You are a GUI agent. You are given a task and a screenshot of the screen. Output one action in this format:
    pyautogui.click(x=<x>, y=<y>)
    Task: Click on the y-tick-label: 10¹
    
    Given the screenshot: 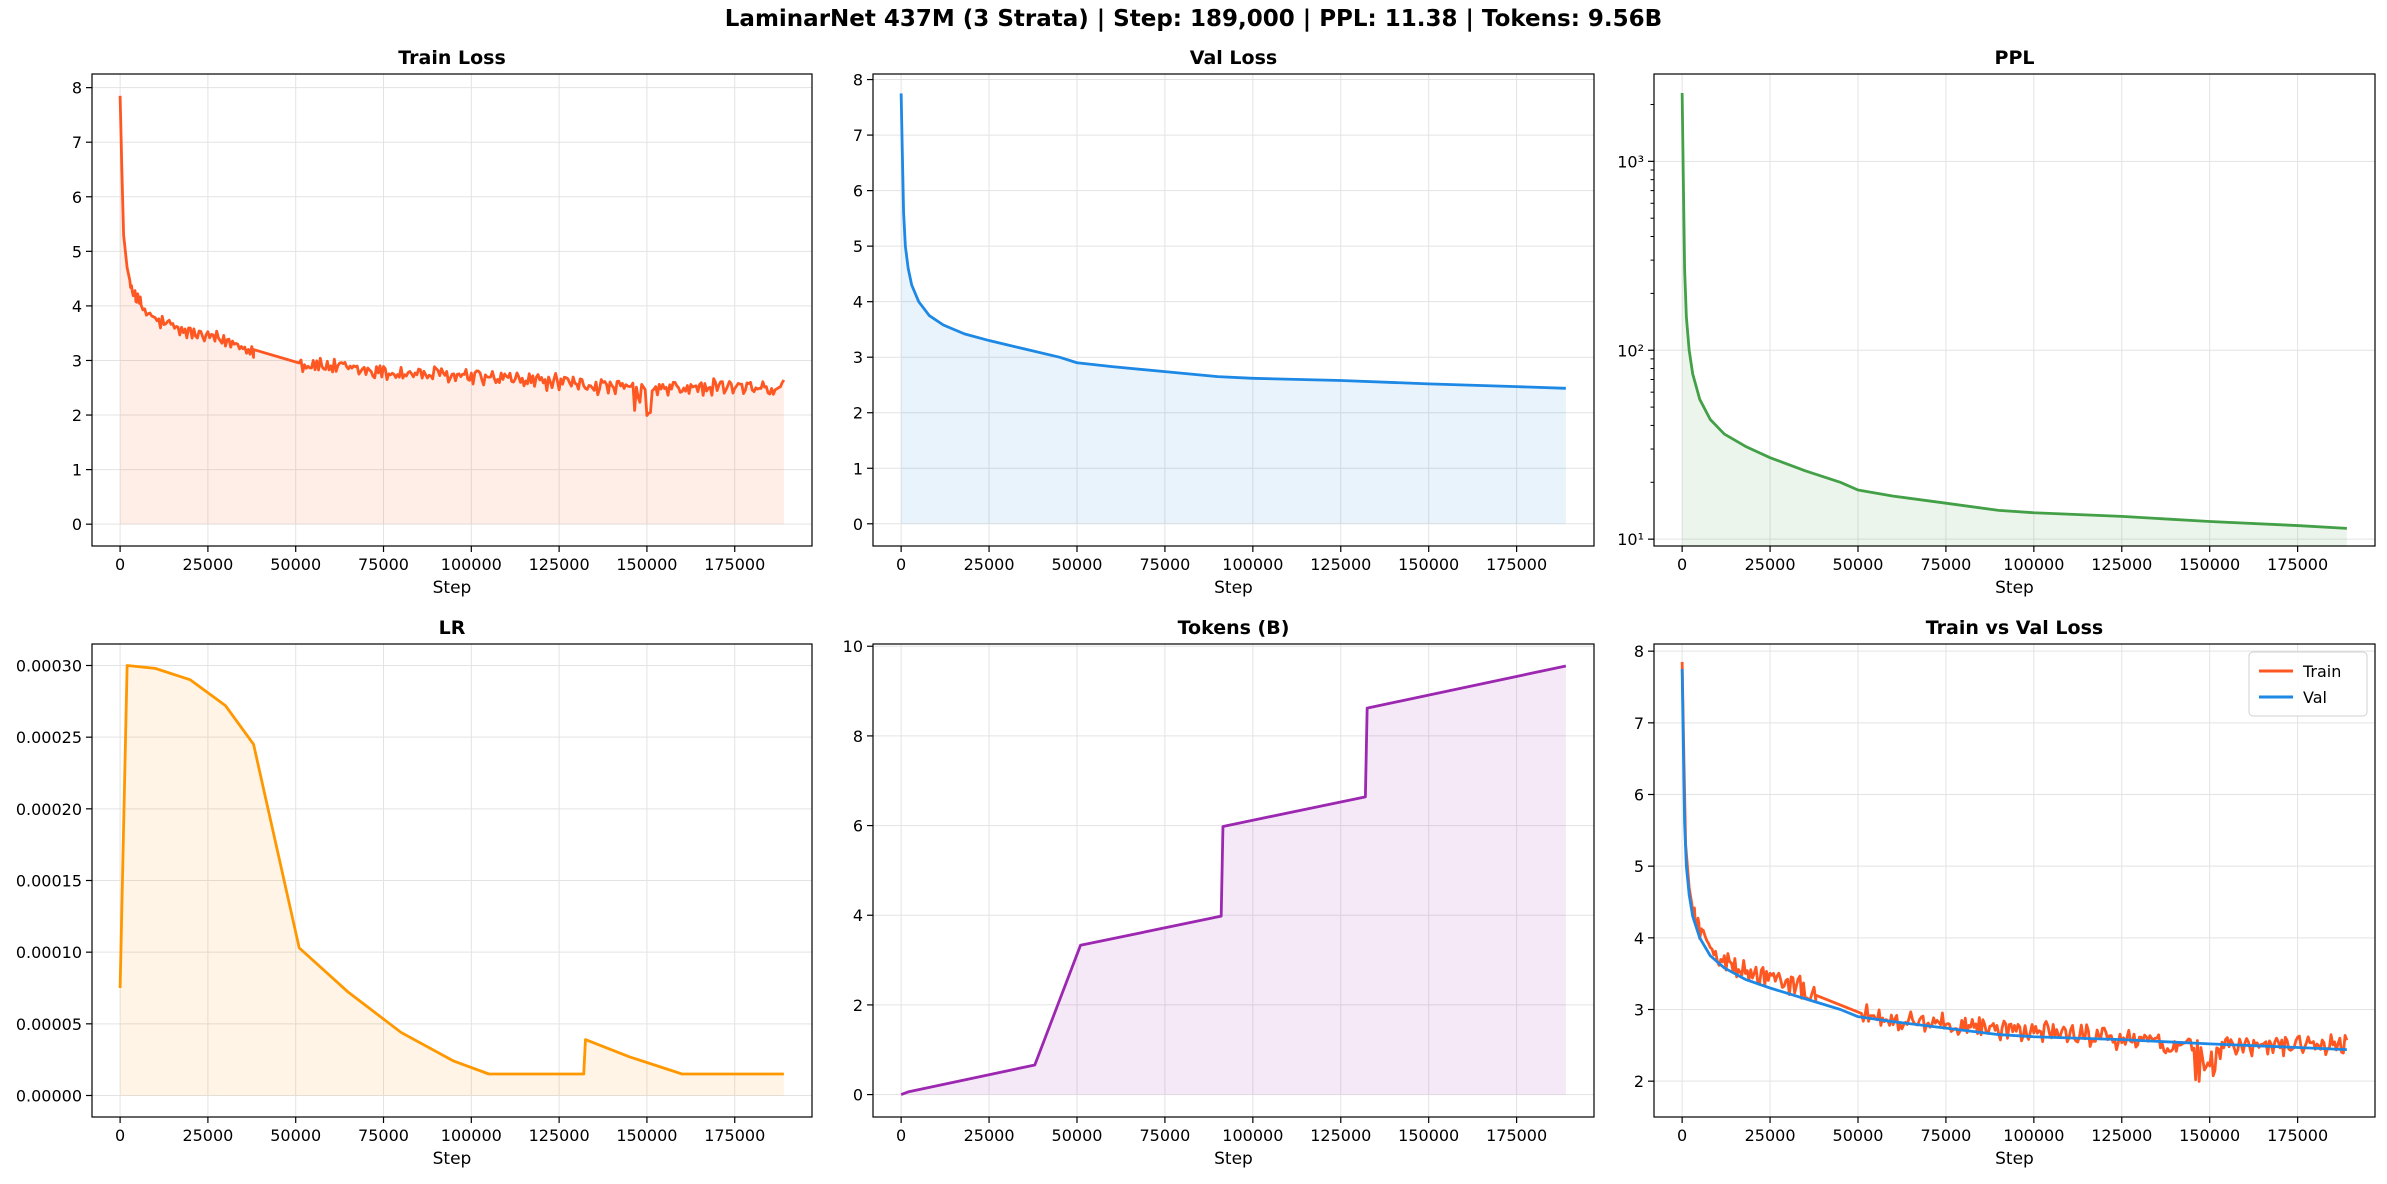 What is the action you would take?
    pyautogui.click(x=1630, y=539)
    